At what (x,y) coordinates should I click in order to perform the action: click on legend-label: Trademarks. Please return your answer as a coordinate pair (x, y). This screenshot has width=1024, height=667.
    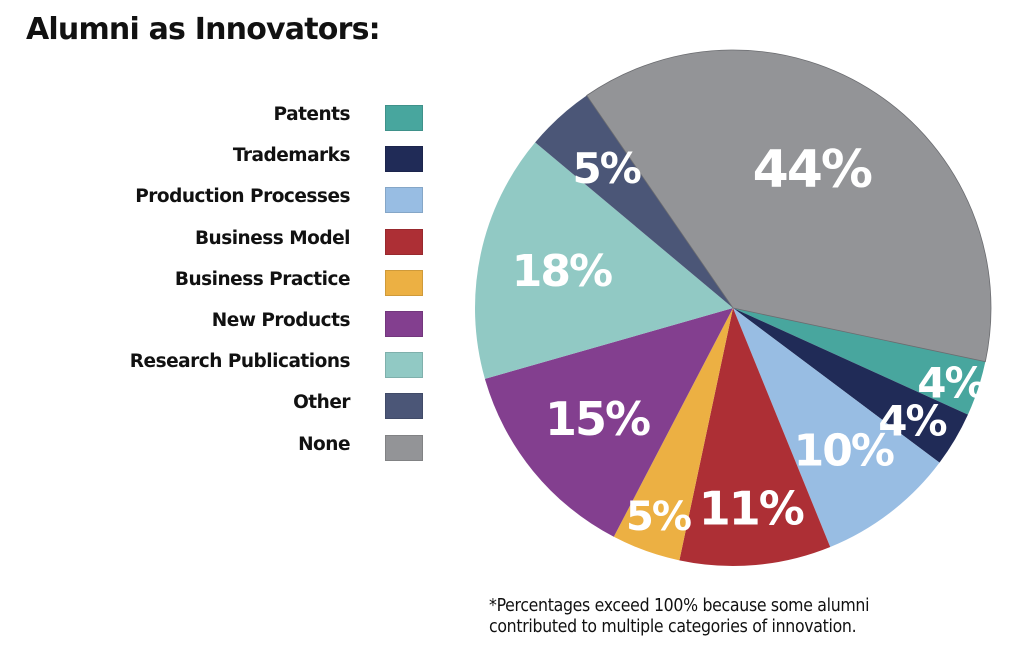
    Looking at the image, I should click on (291, 156).